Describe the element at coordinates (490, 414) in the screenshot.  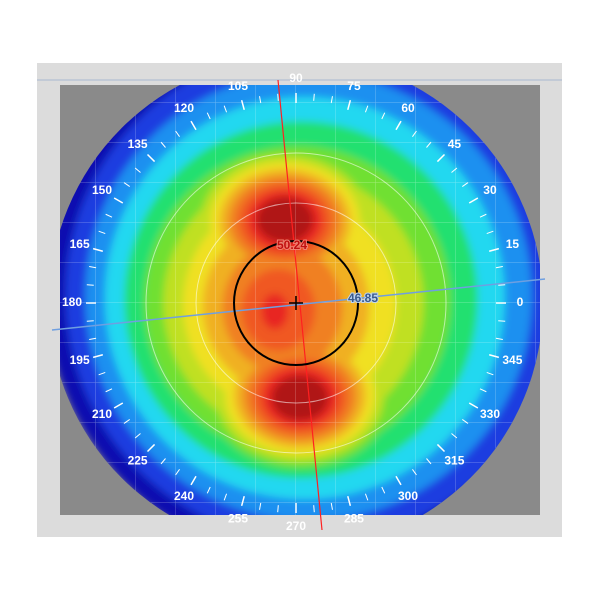
I see `angle-label-330: 330` at that location.